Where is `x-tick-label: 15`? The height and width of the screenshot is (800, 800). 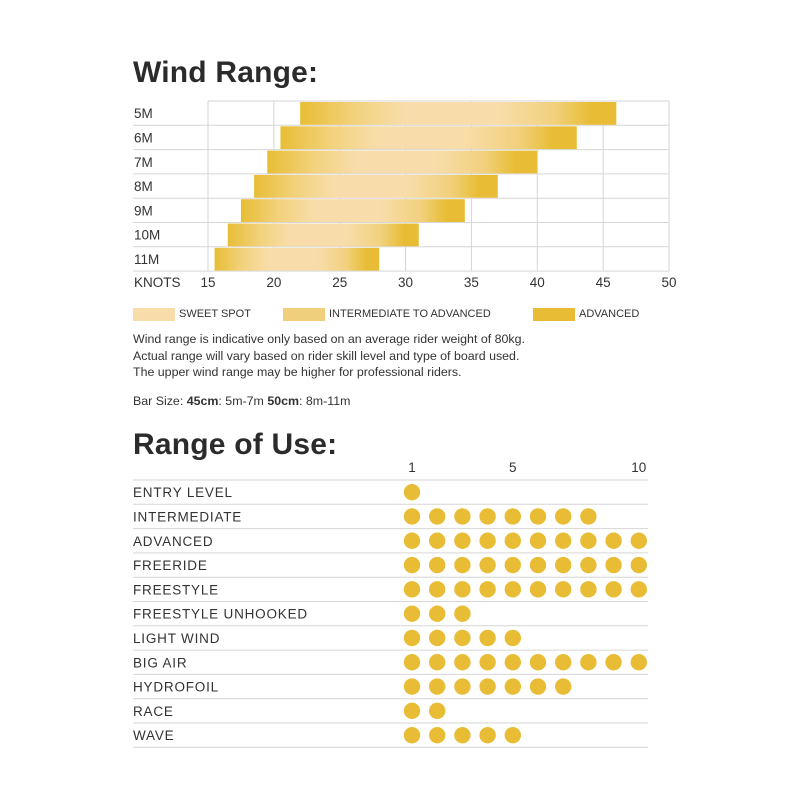
x-tick-label: 15 is located at coordinates (207, 282).